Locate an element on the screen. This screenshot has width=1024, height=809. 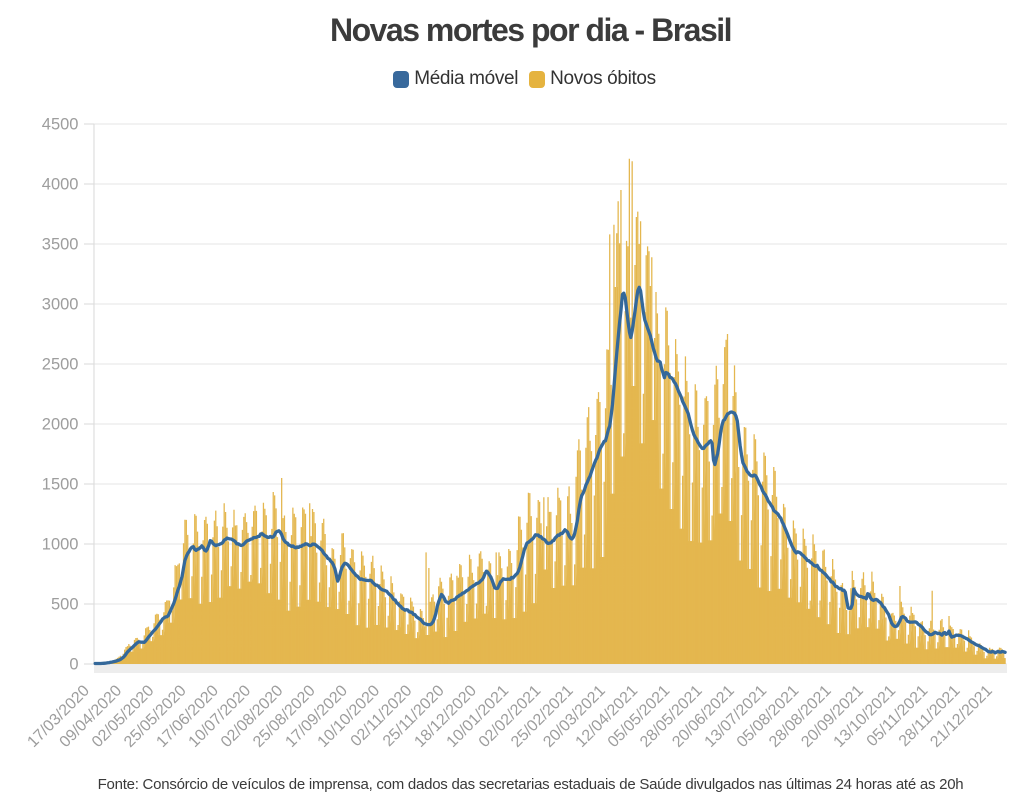
svg-text: 3500 is located at coordinates (60, 245).